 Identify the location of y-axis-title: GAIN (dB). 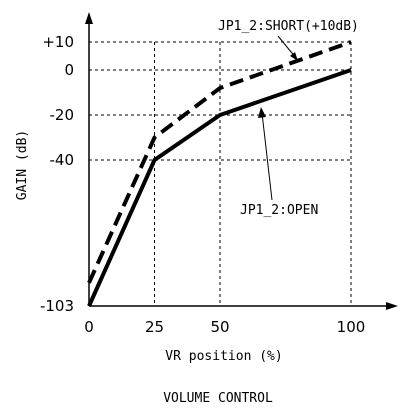
(22, 165).